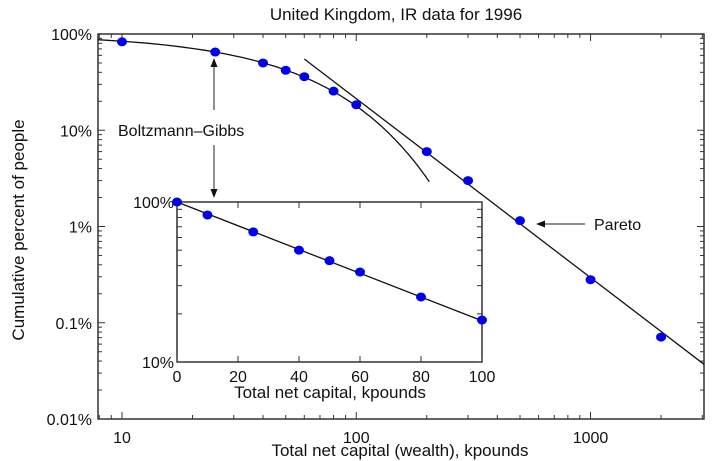 This screenshot has height=461, width=720. What do you see at coordinates (153, 203) in the screenshot?
I see `inset-y-tick-label: 100%` at bounding box center [153, 203].